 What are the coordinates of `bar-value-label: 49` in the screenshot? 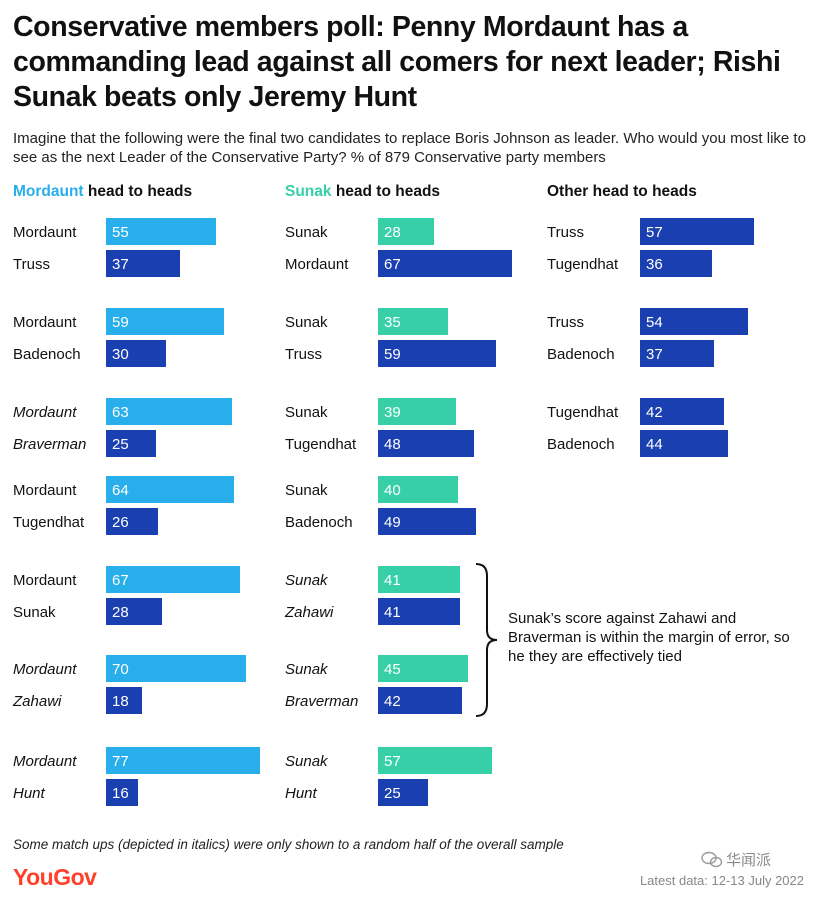 It's located at (392, 522).